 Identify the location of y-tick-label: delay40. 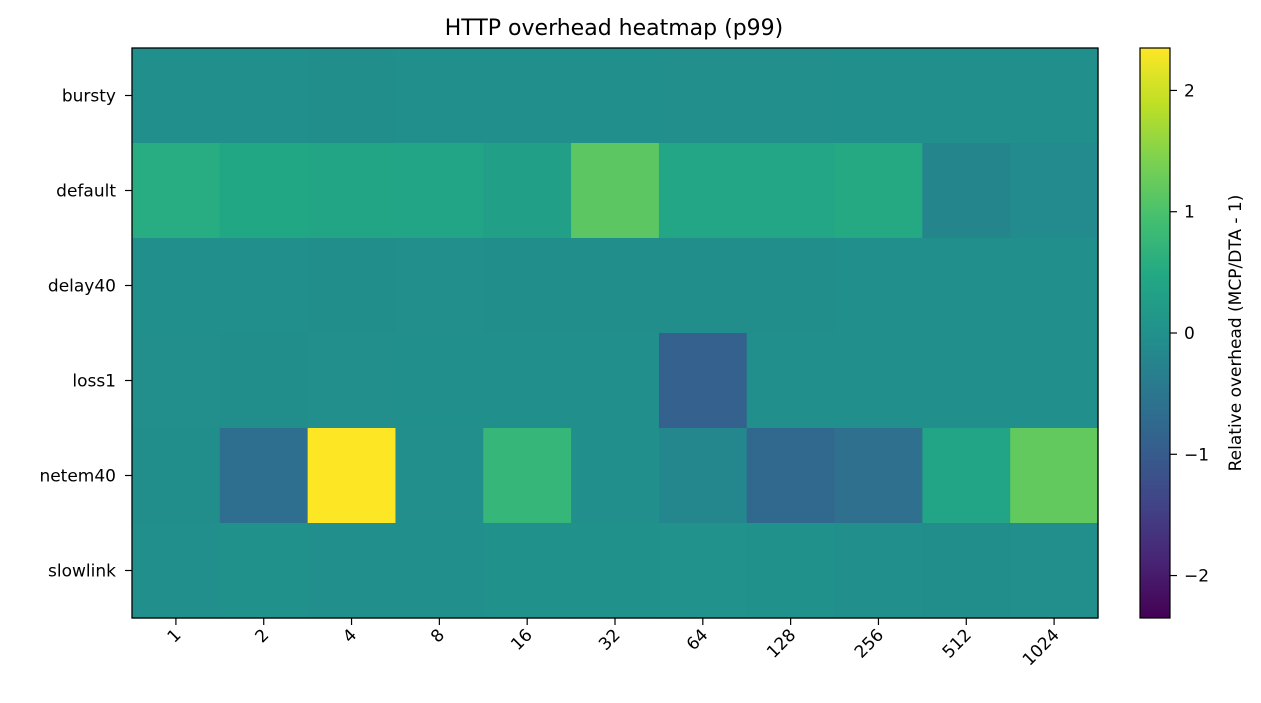
(82, 287).